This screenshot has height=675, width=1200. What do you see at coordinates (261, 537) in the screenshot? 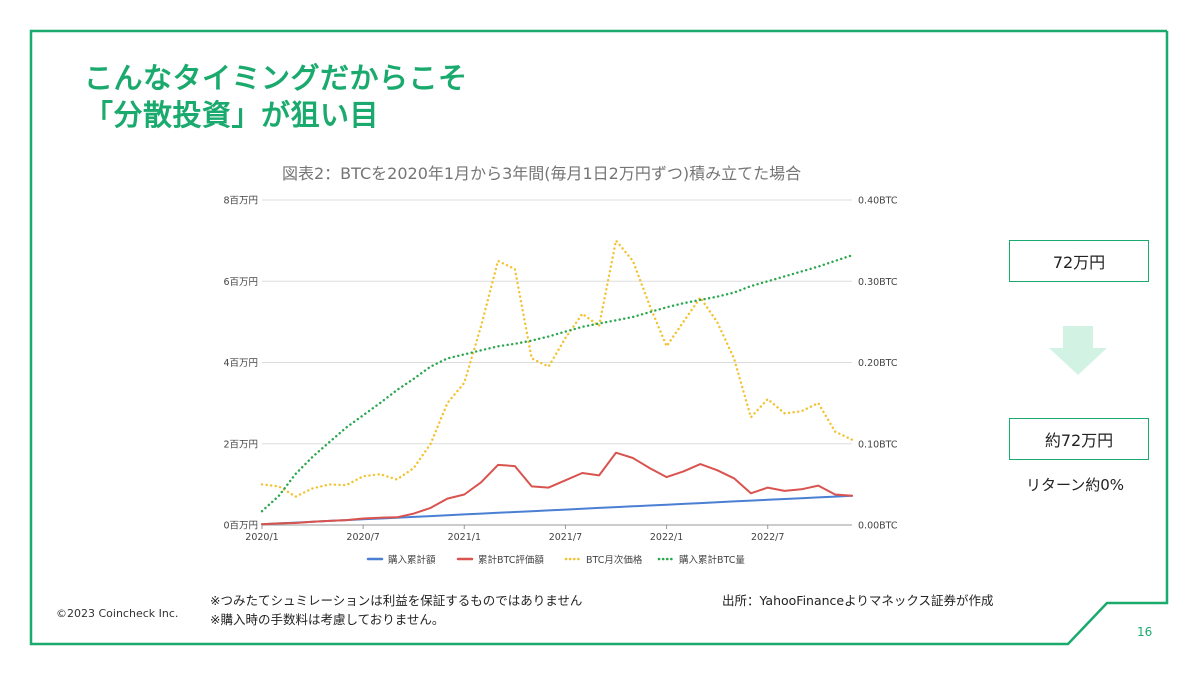
I see `x-tick-label: 2020/1` at bounding box center [261, 537].